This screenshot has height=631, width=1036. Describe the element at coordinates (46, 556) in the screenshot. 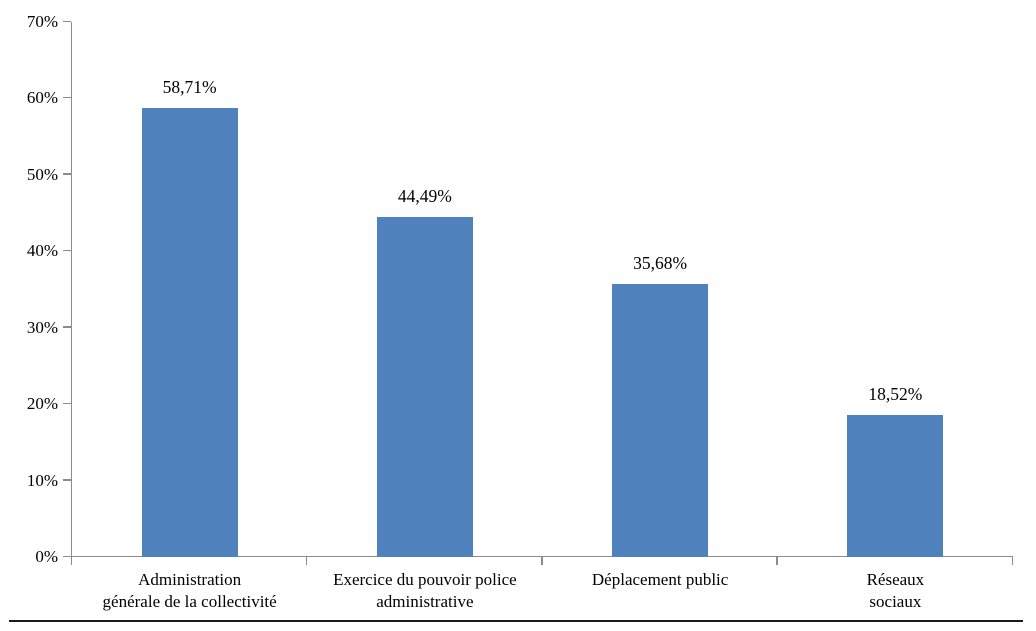

I see `y-axis-tick-label: 0%` at that location.